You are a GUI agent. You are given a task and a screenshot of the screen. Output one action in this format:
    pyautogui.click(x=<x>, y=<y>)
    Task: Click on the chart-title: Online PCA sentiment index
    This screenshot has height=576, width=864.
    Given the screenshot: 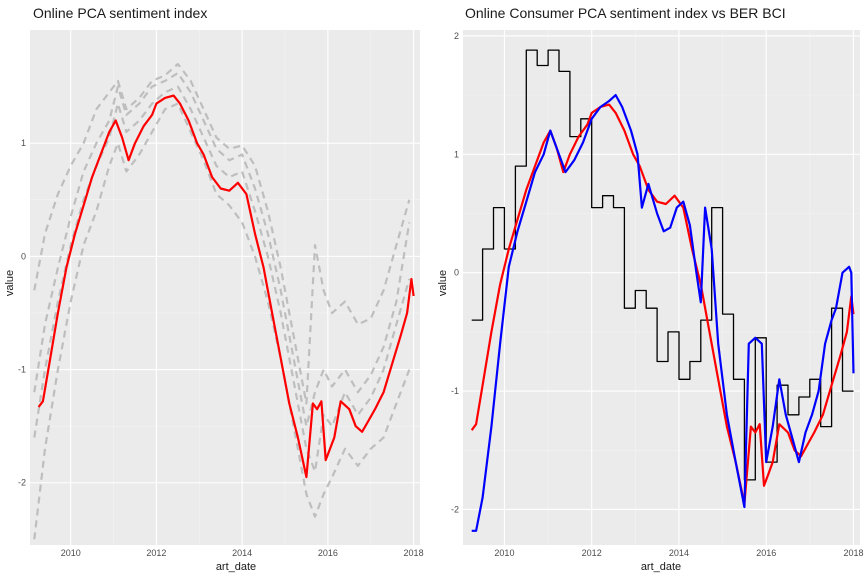 What is the action you would take?
    pyautogui.click(x=120, y=13)
    